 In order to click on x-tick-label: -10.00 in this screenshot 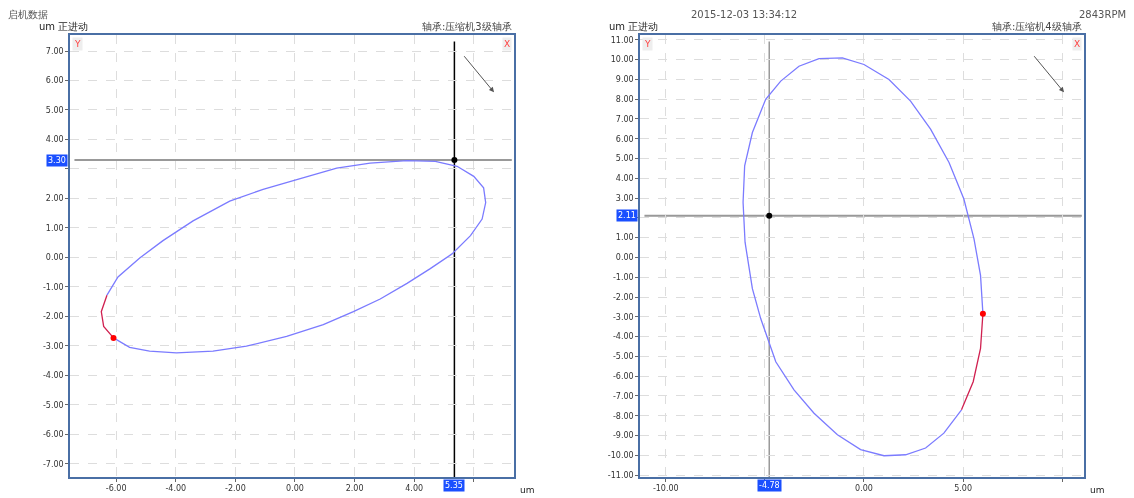, I will do `click(665, 489)`.